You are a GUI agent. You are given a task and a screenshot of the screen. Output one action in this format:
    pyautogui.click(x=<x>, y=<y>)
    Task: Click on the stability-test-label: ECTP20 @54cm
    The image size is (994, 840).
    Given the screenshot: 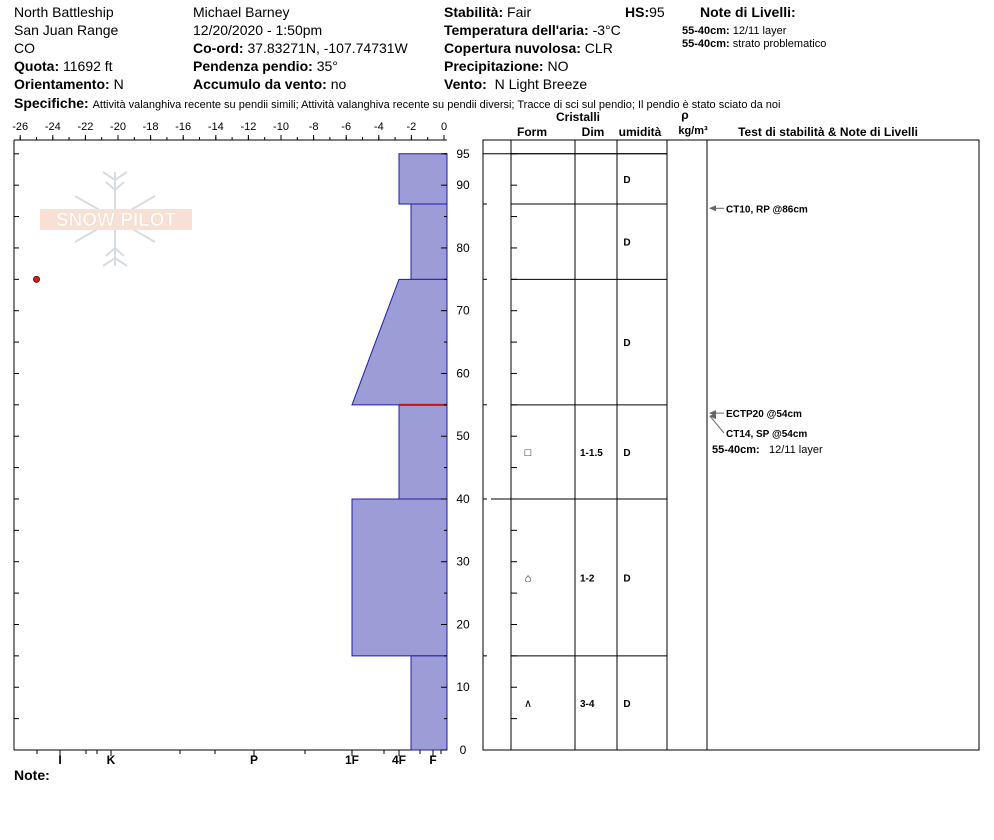 What is the action you would take?
    pyautogui.click(x=764, y=414)
    